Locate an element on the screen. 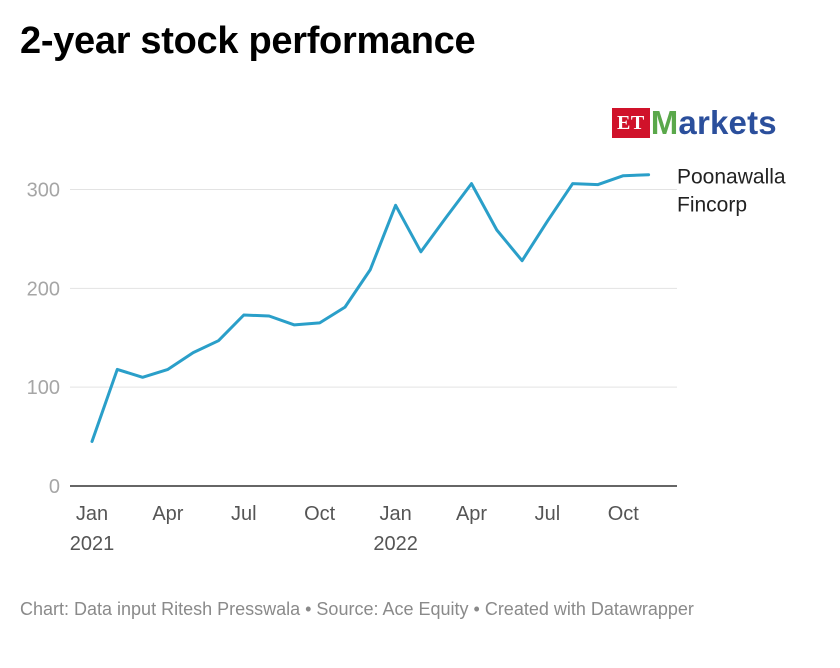  y-tick-label-300: 300 is located at coordinates (43, 191).